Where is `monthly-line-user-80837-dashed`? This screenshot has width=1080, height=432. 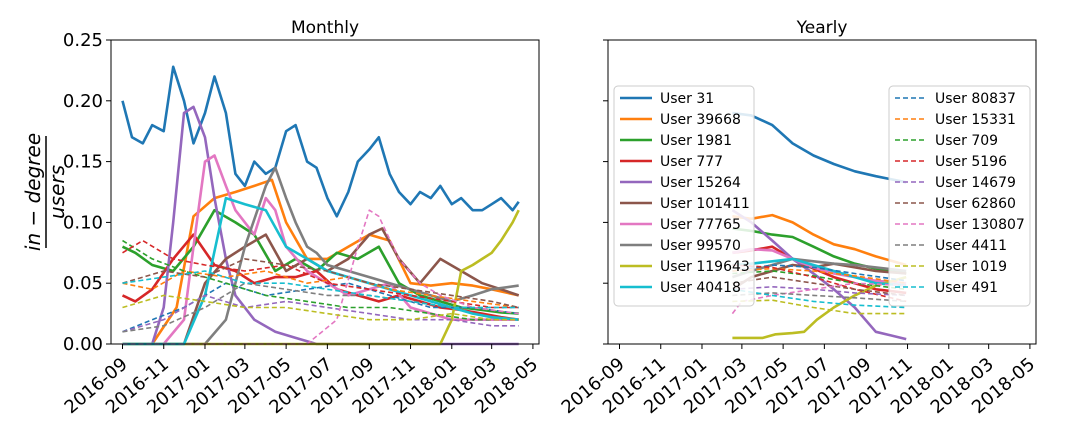
monthly-line-user-80837-dashed is located at coordinates (320, 307).